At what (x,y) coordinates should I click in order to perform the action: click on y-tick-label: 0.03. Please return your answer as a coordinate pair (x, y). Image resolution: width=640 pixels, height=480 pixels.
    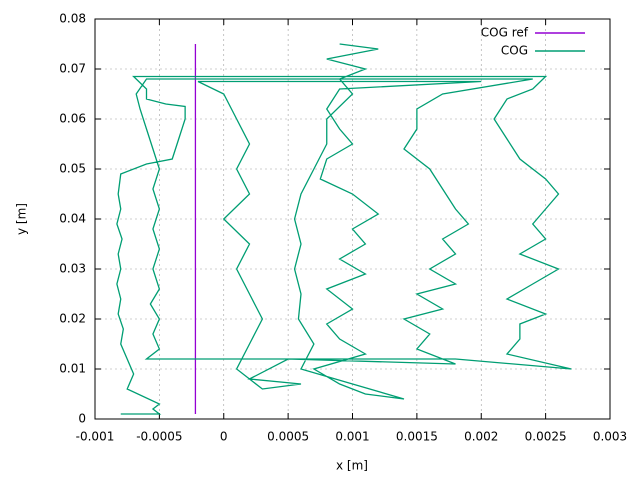
    Looking at the image, I should click on (72, 269).